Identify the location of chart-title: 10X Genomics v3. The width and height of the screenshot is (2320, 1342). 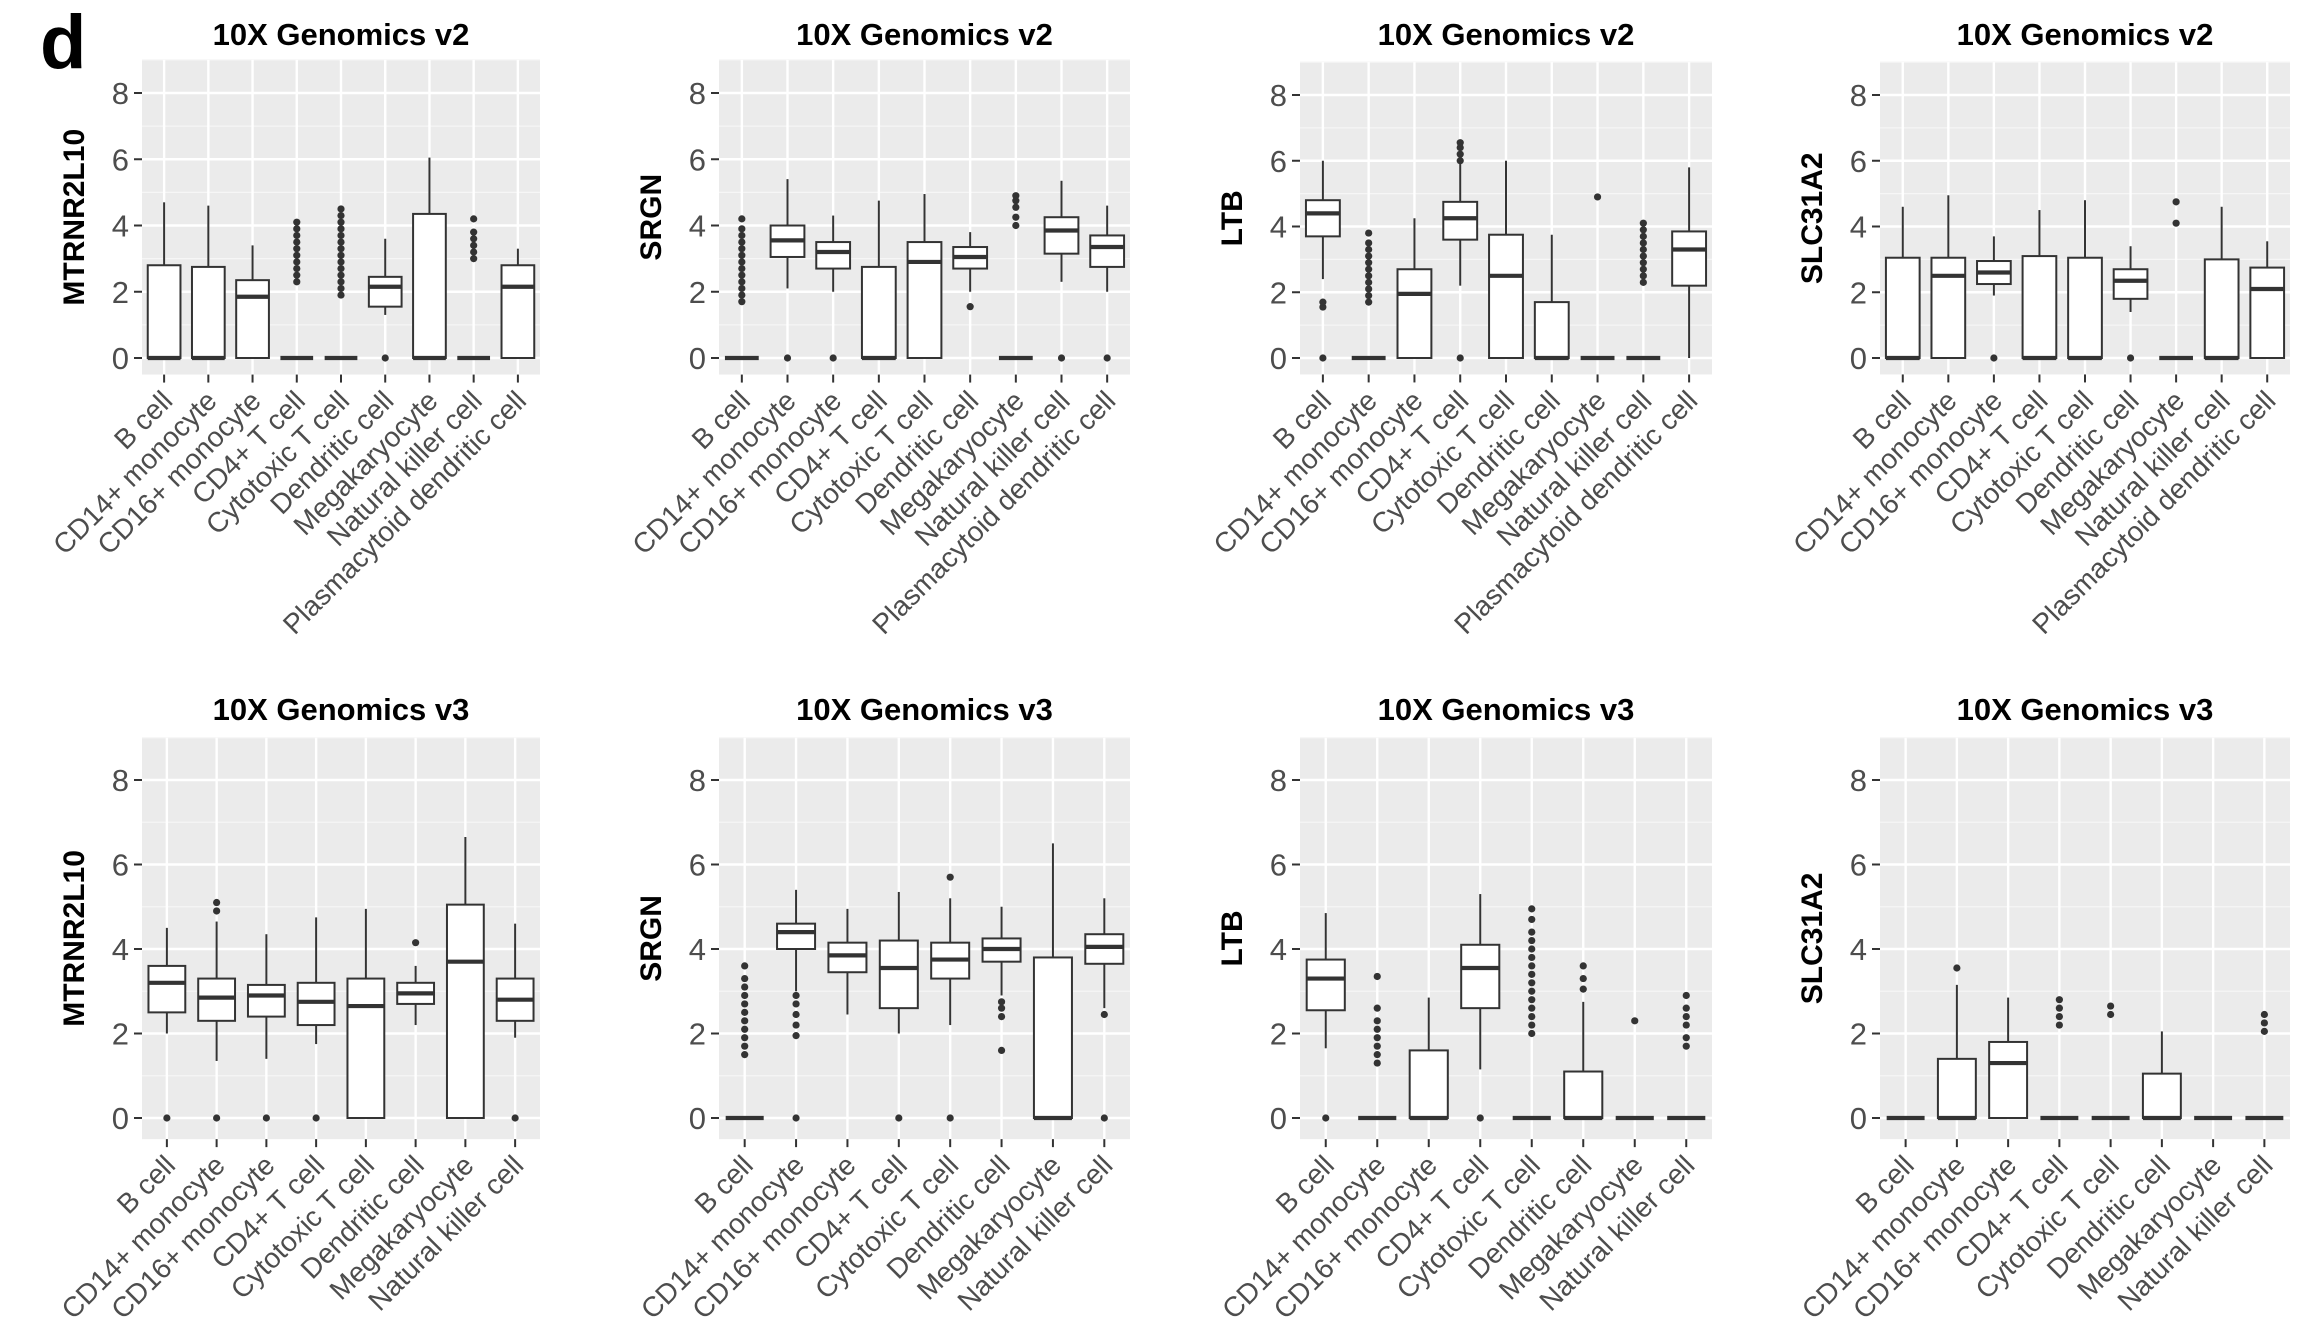
(2085, 709).